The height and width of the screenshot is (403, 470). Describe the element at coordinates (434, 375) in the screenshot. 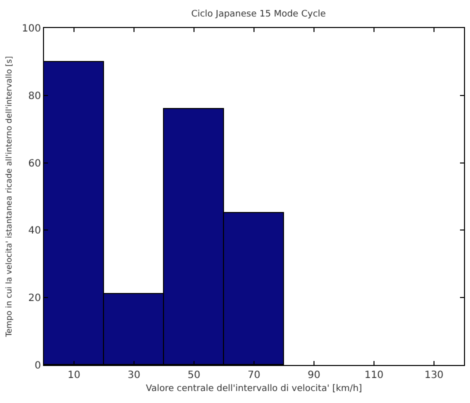

I see `x-tick-label: 130` at that location.